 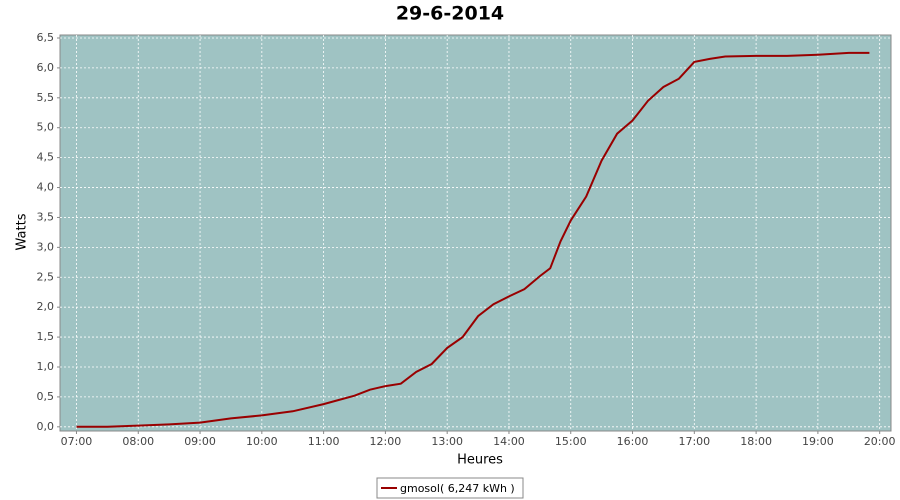 I want to click on x-tick-label: 17:00, so click(x=694, y=441).